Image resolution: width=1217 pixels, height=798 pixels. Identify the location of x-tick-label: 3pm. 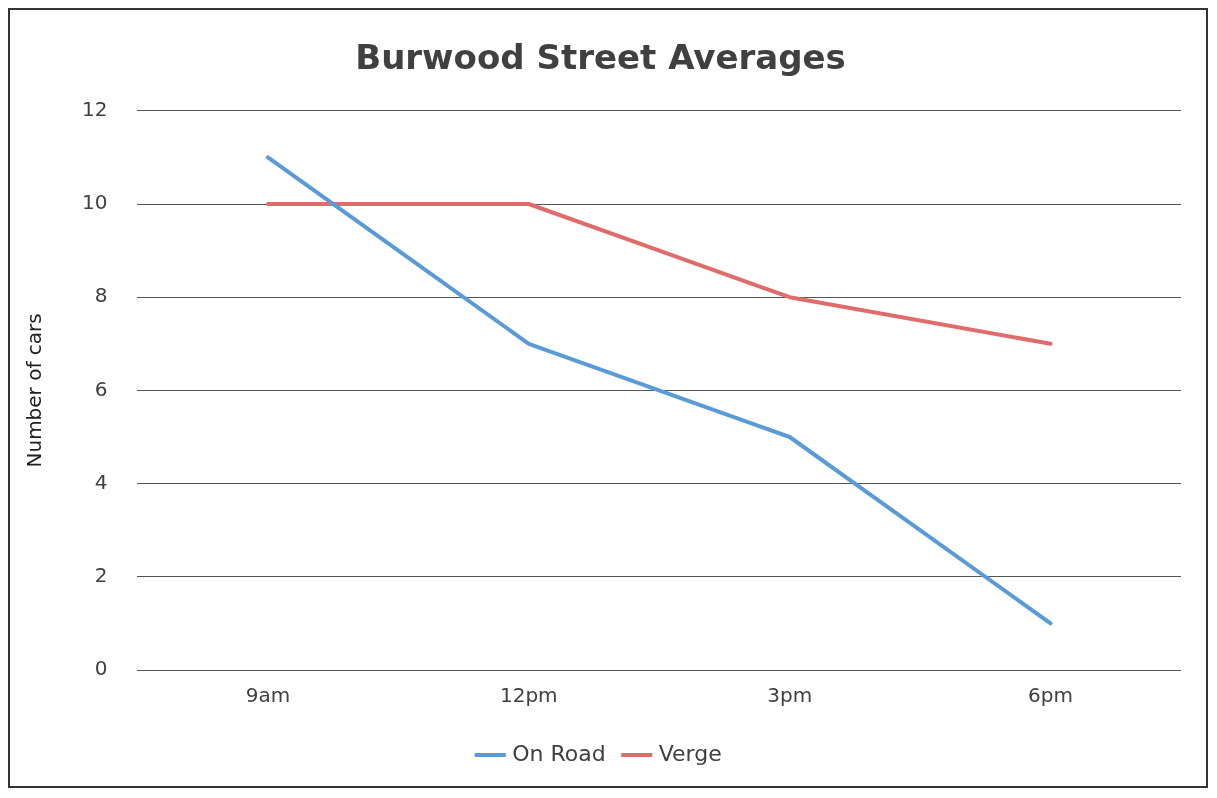
(790, 695).